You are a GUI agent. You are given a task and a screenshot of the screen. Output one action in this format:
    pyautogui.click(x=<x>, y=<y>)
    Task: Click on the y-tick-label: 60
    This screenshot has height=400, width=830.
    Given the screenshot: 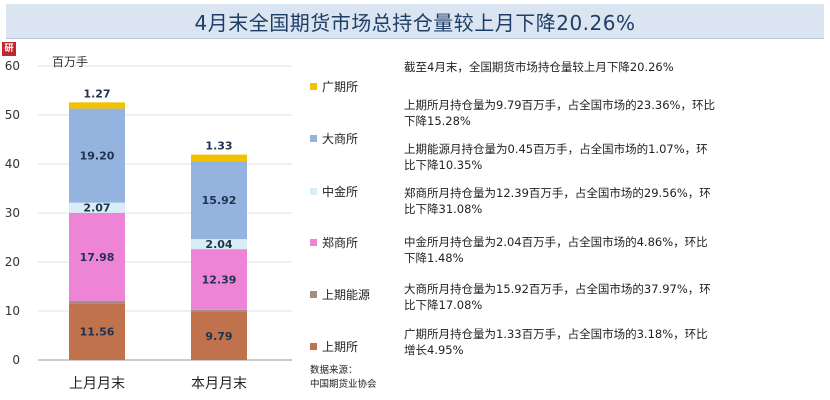 What is the action you would take?
    pyautogui.click(x=12, y=66)
    